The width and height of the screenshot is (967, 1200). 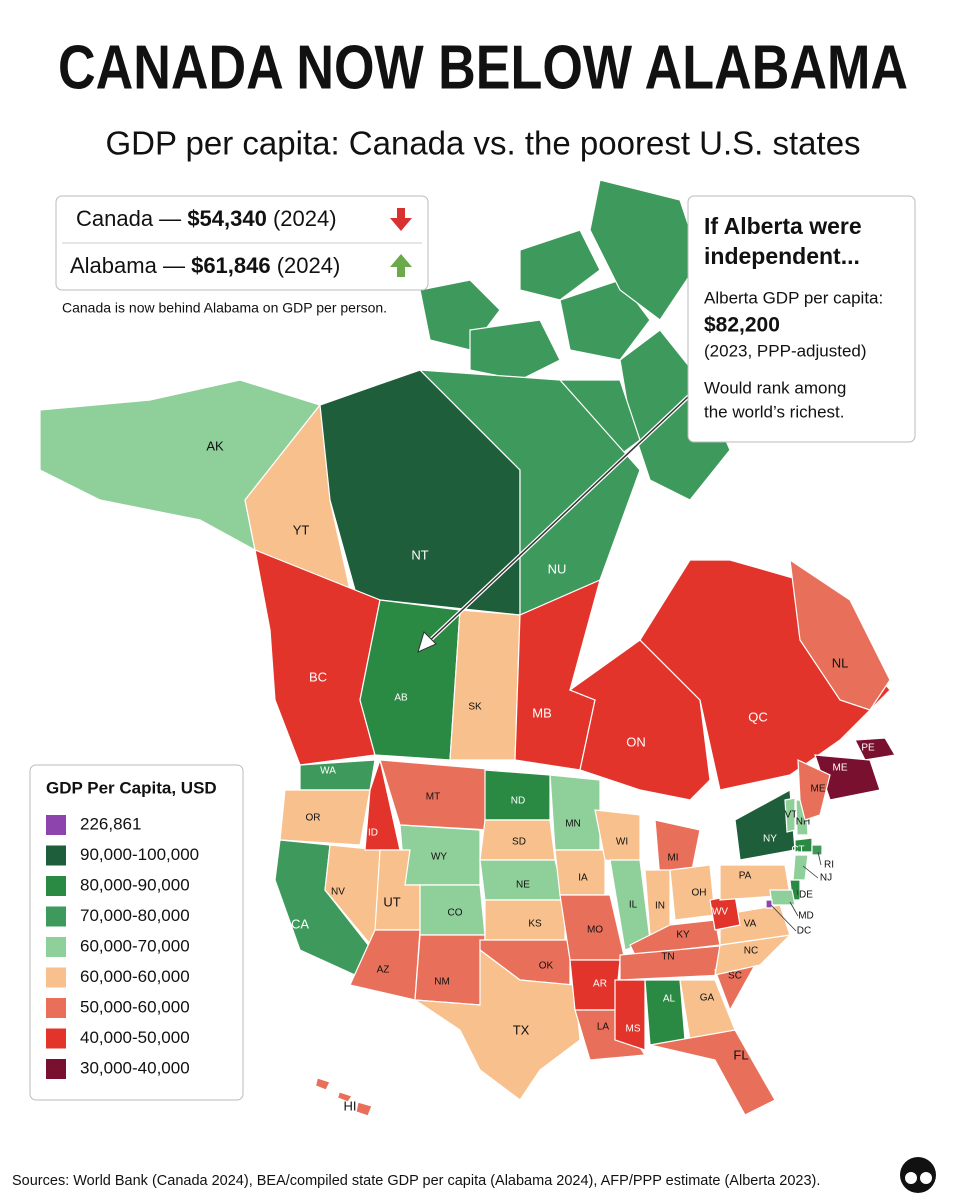 I want to click on region-label: MS, so click(x=633, y=1029).